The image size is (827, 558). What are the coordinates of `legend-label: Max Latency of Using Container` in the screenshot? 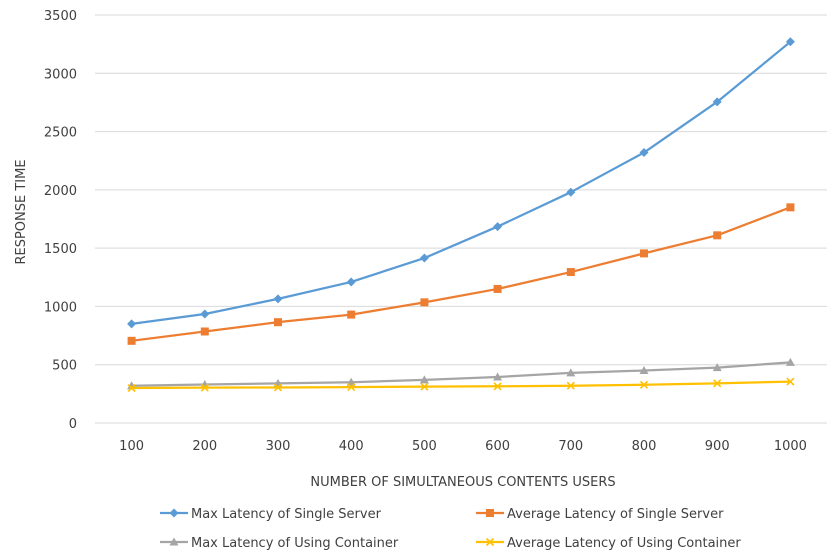 It's located at (295, 543).